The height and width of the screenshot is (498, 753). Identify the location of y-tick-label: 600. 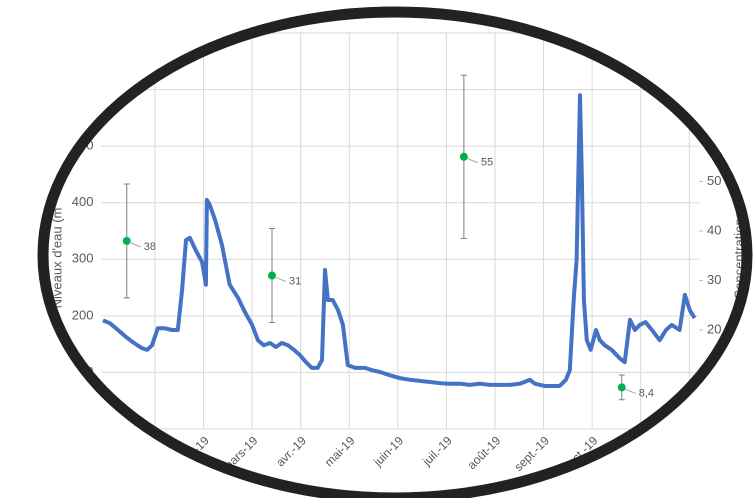
(83, 88).